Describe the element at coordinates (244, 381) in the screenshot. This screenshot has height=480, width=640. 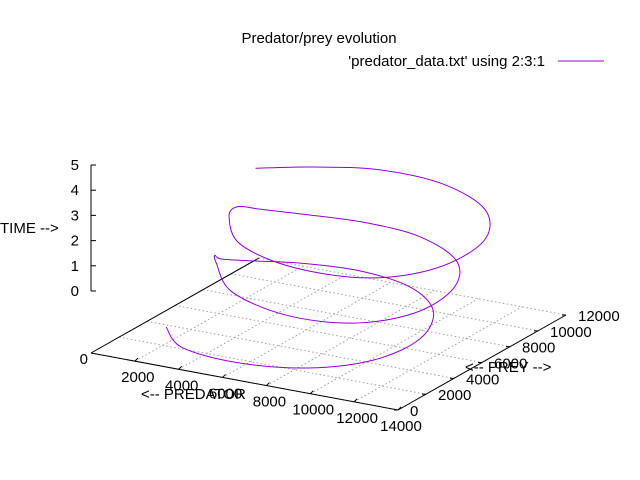
I see `x-axis-line` at that location.